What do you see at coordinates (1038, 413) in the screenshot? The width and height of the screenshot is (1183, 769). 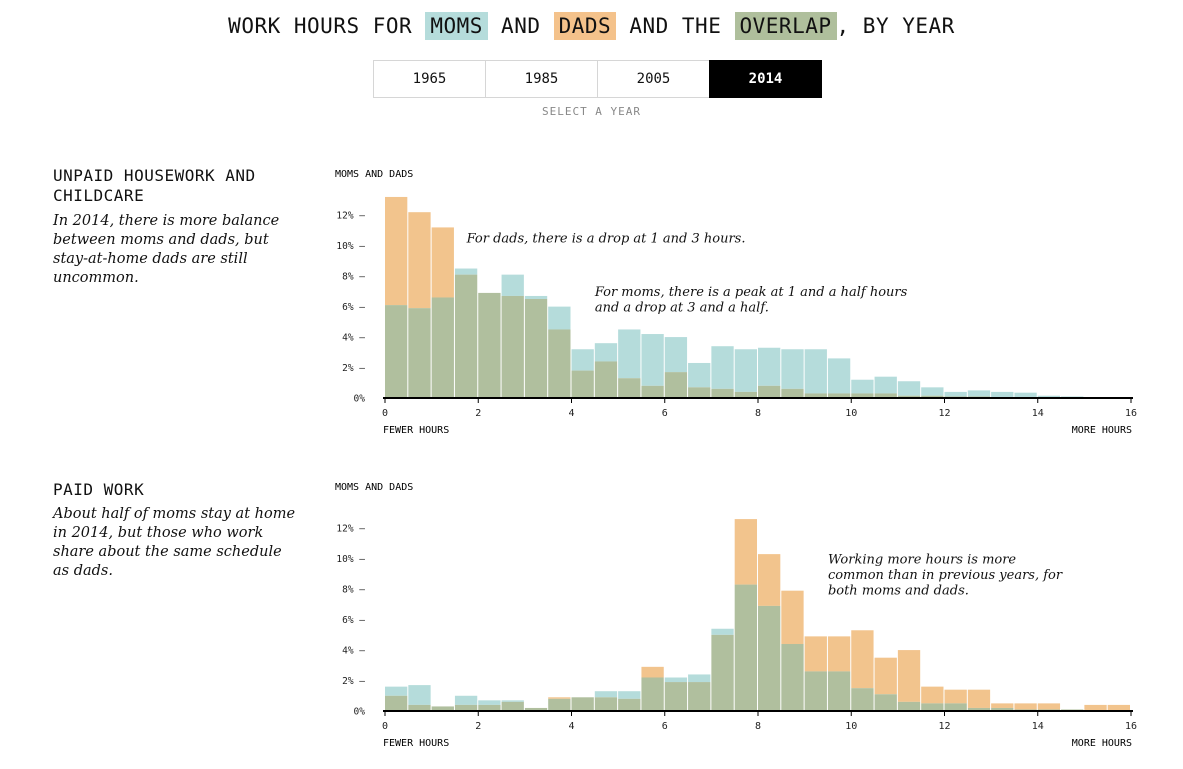 I see `x-tick-label: 14` at bounding box center [1038, 413].